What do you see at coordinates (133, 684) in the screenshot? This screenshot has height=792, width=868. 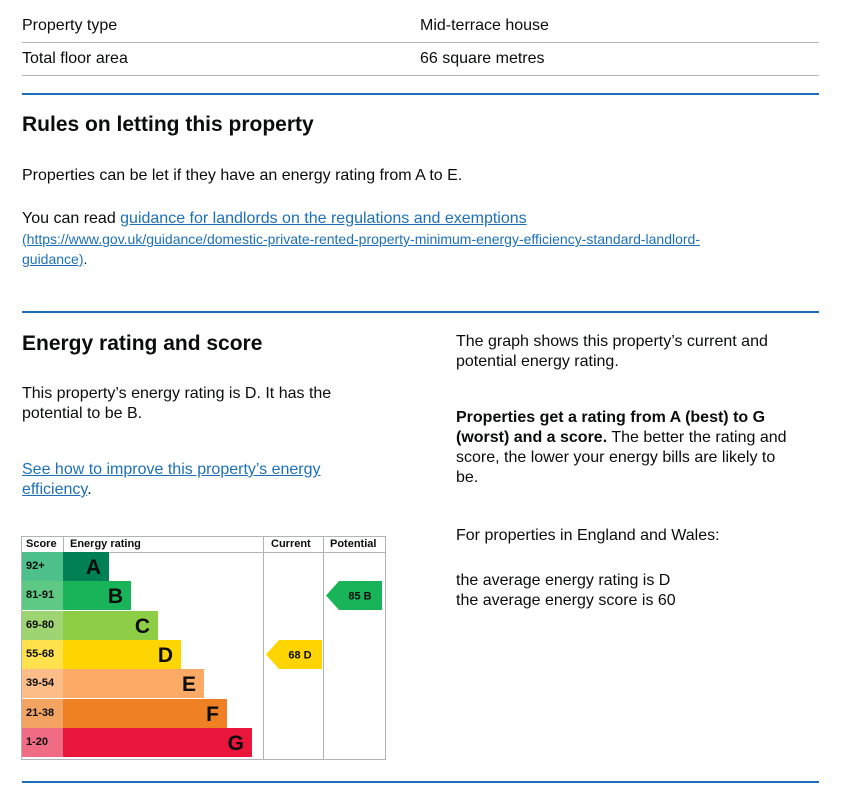 I see `band-bar-e: E` at bounding box center [133, 684].